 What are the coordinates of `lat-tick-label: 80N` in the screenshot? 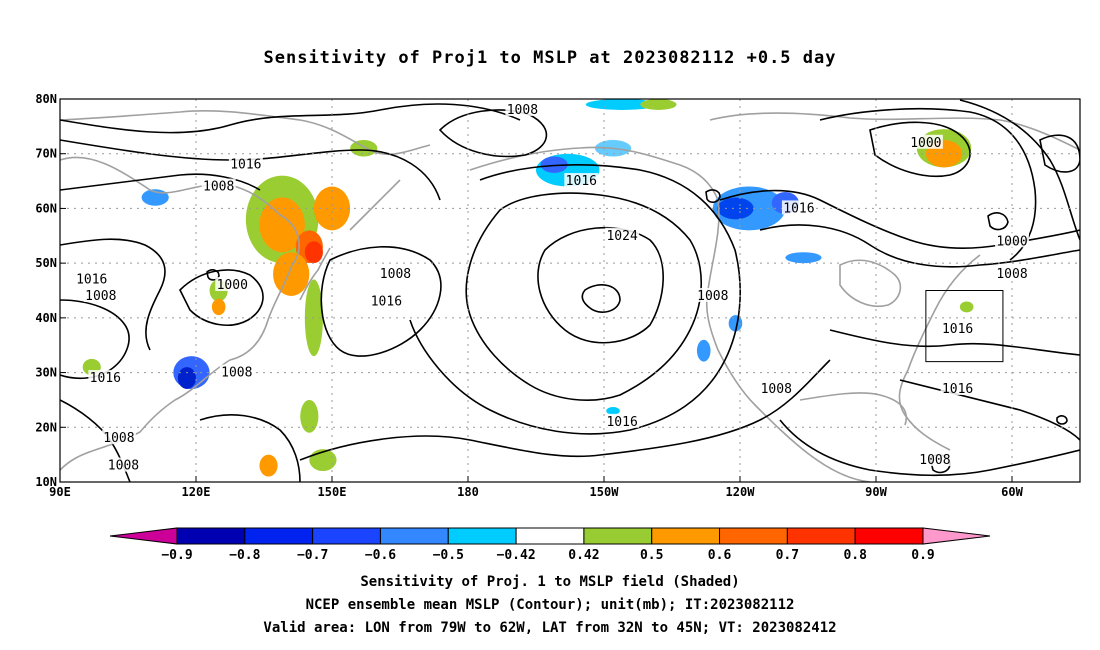 It's located at (46, 99).